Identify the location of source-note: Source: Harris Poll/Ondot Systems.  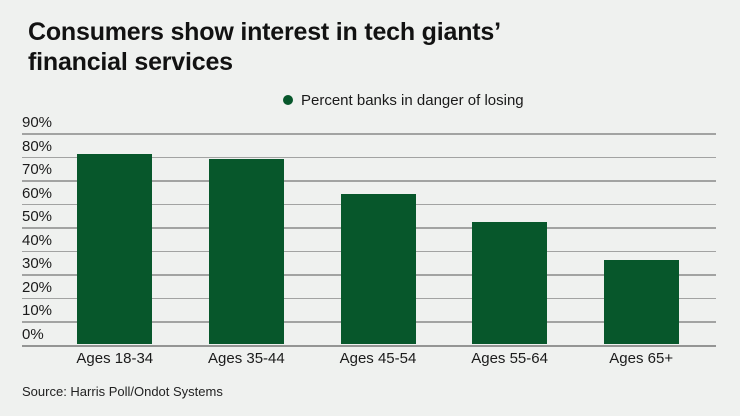
(122, 391).